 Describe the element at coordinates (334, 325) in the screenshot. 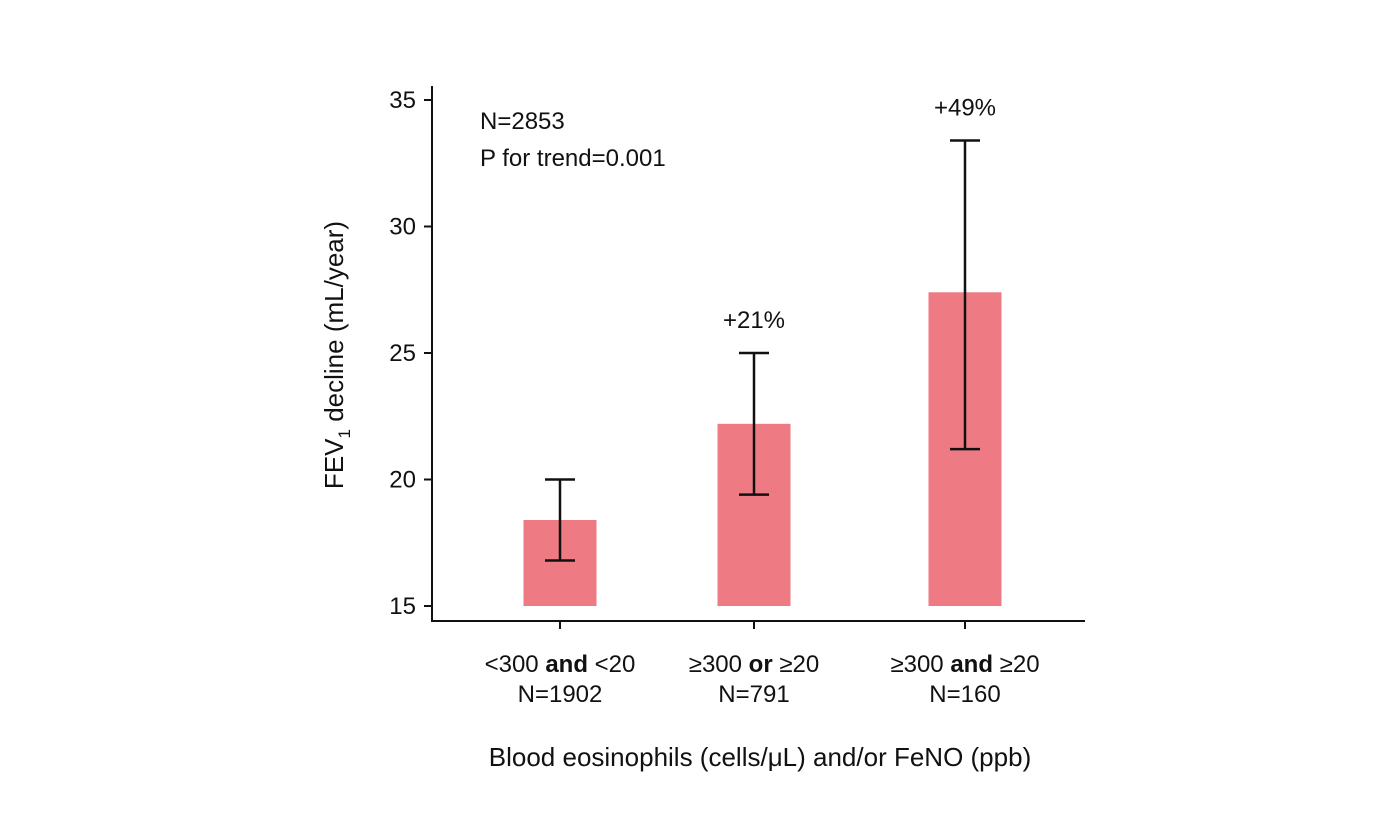

I see `y-axis-title-suffix: decline (mL/year)` at that location.